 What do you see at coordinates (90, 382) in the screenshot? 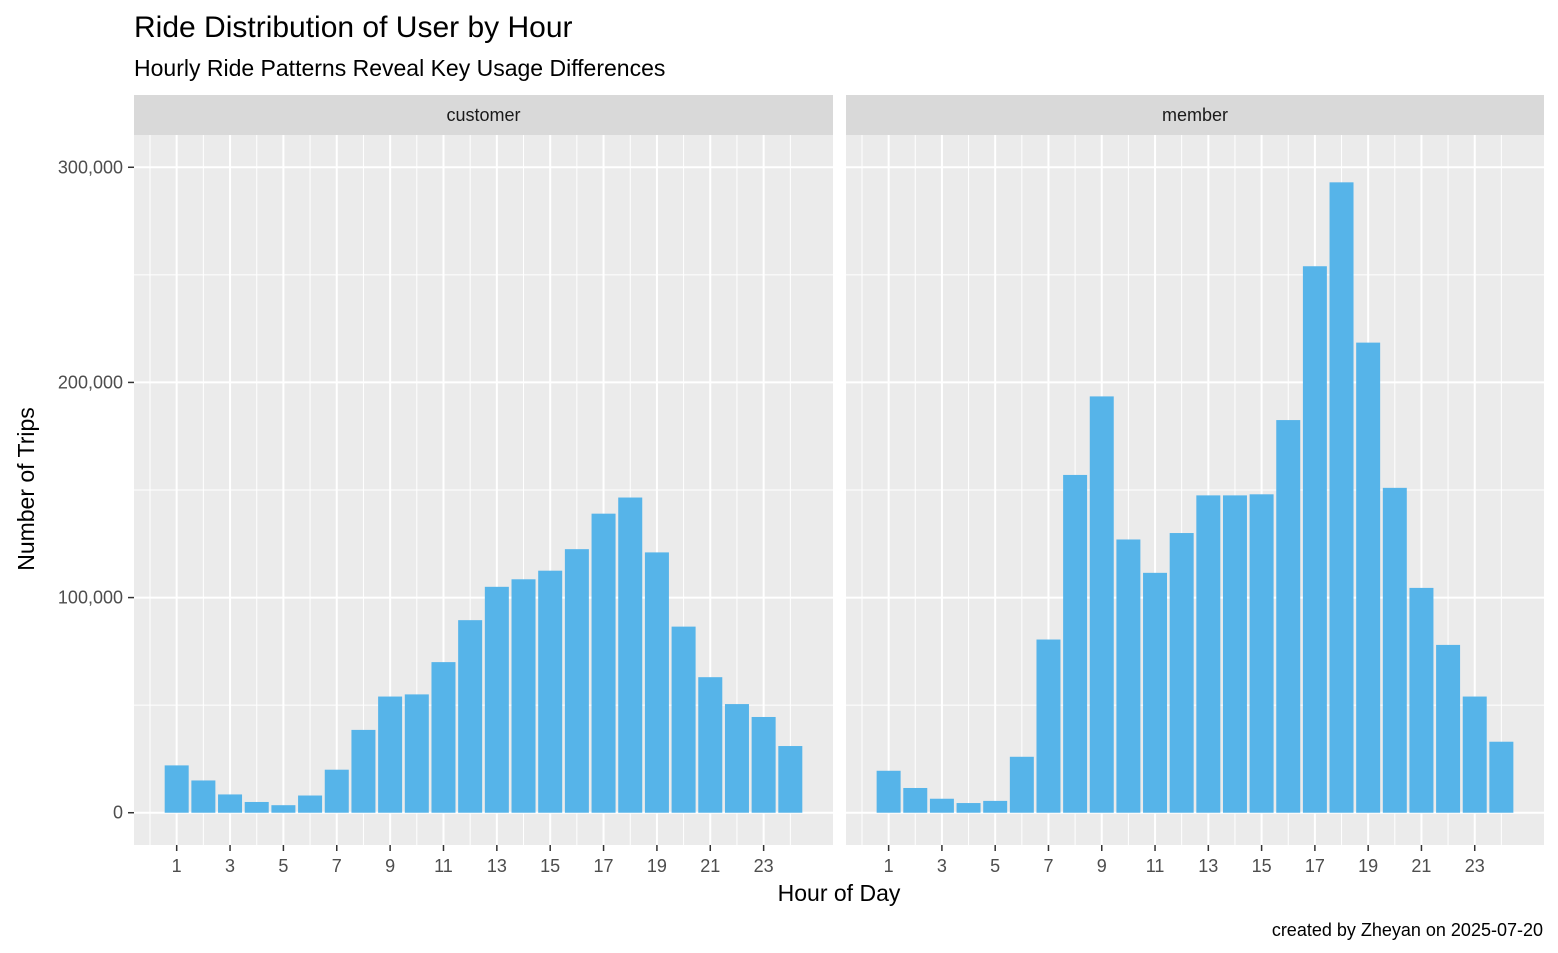
I see `y-tick-label: 200,000` at bounding box center [90, 382].